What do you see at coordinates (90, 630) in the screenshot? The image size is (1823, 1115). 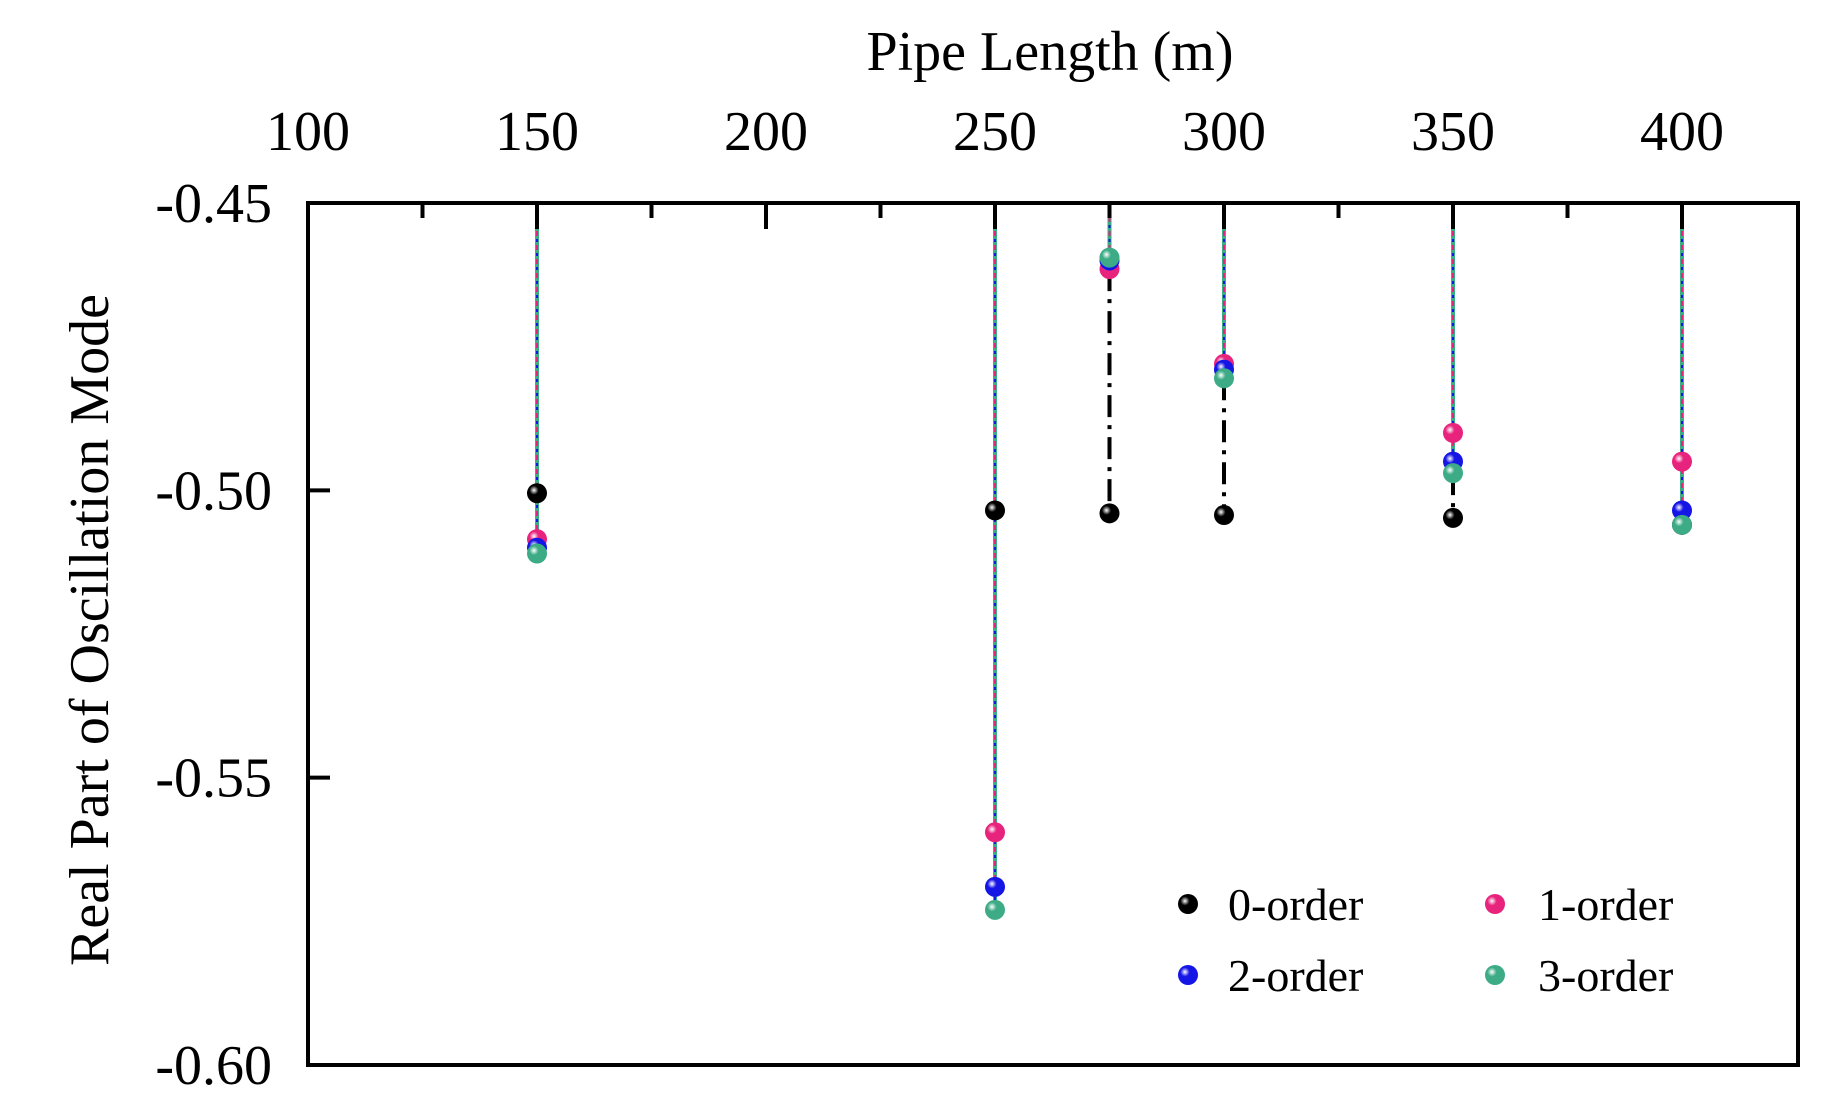 I see `y-axis-title: Real Part of Oscillation Mode` at bounding box center [90, 630].